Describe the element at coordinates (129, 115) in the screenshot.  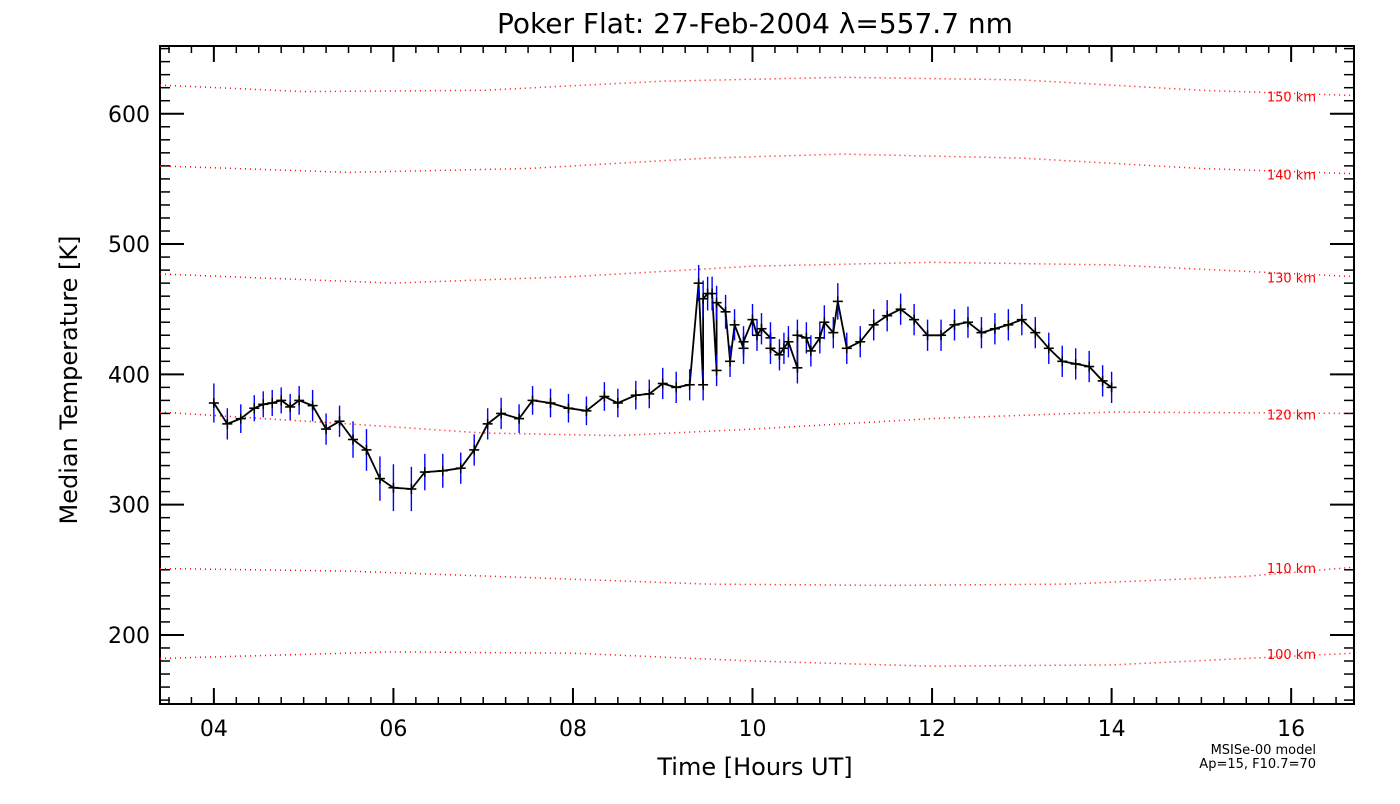
I see `y-tick-label: 600` at that location.